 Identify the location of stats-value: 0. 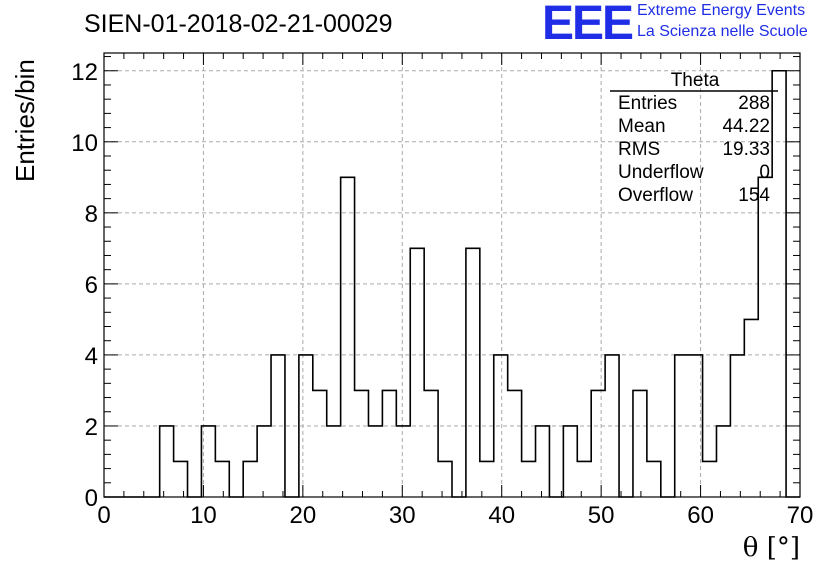
(764, 172).